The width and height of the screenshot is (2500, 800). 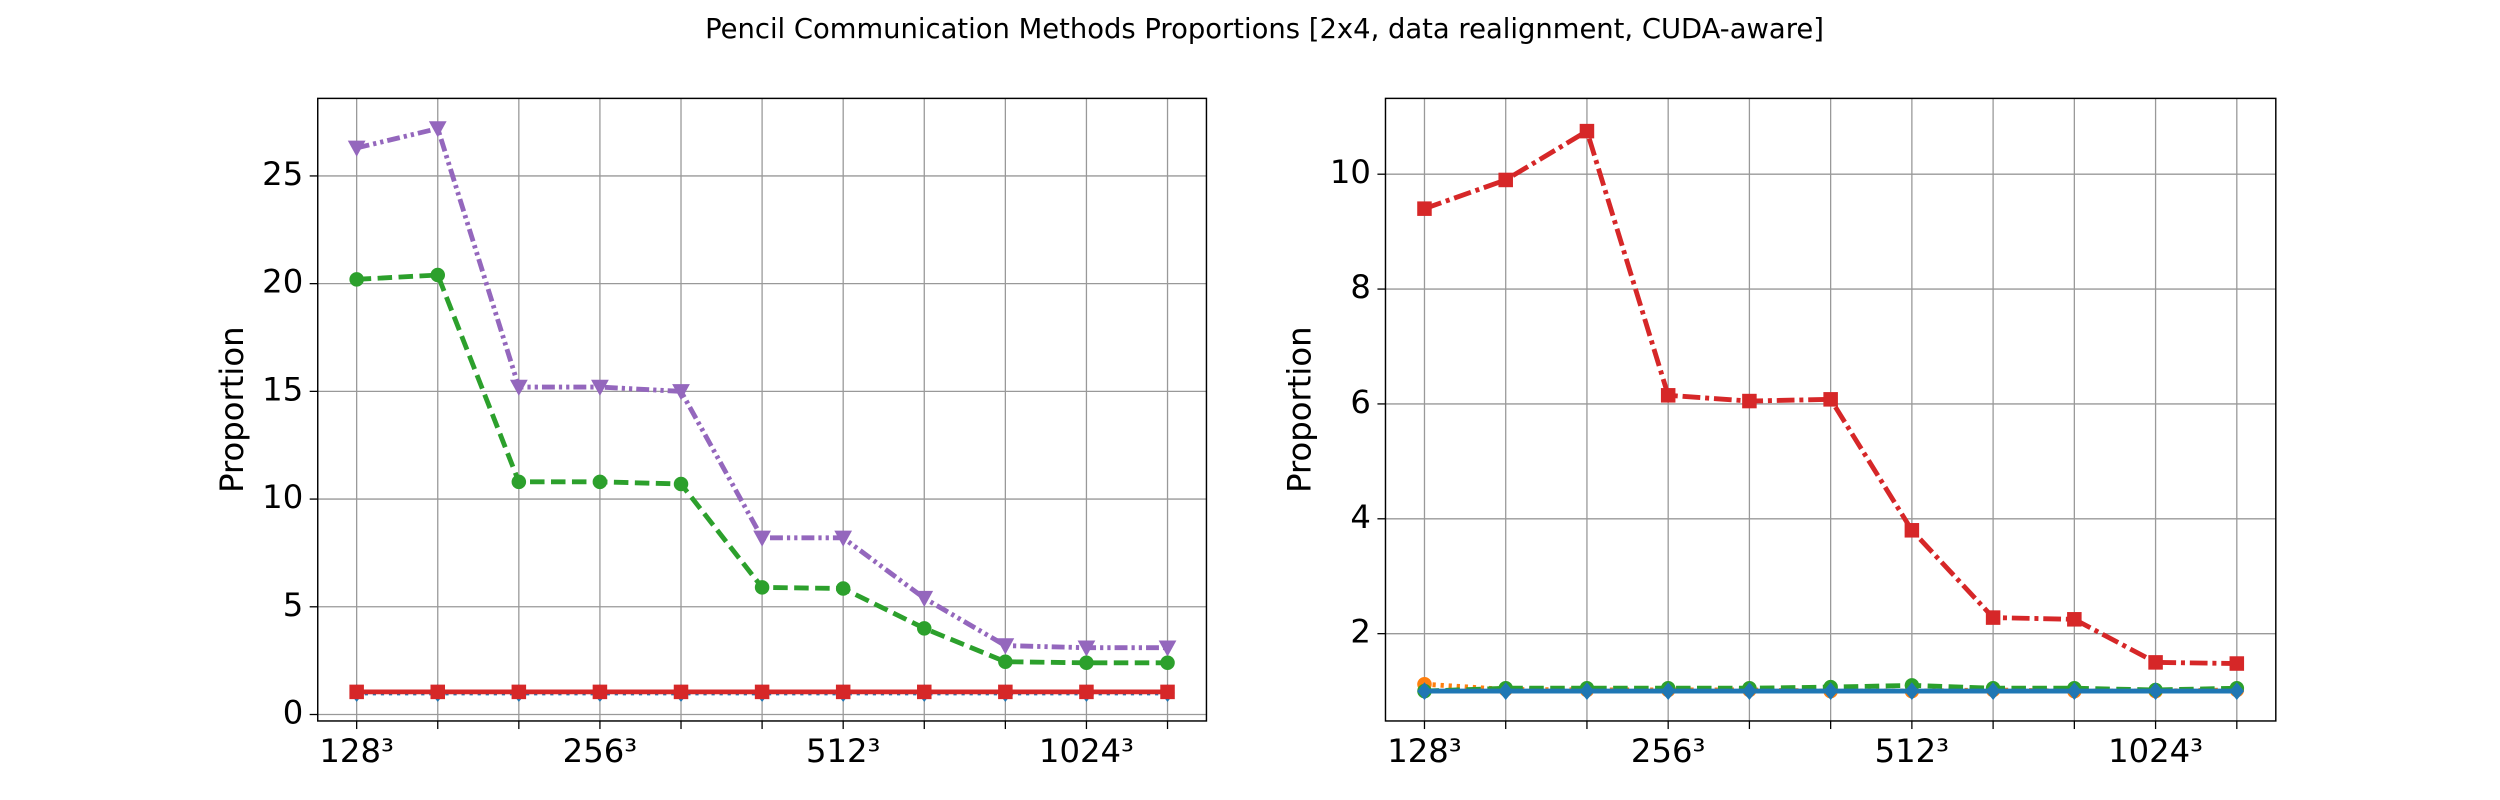 I want to click on y-tick-label: 0, so click(x=293, y=713).